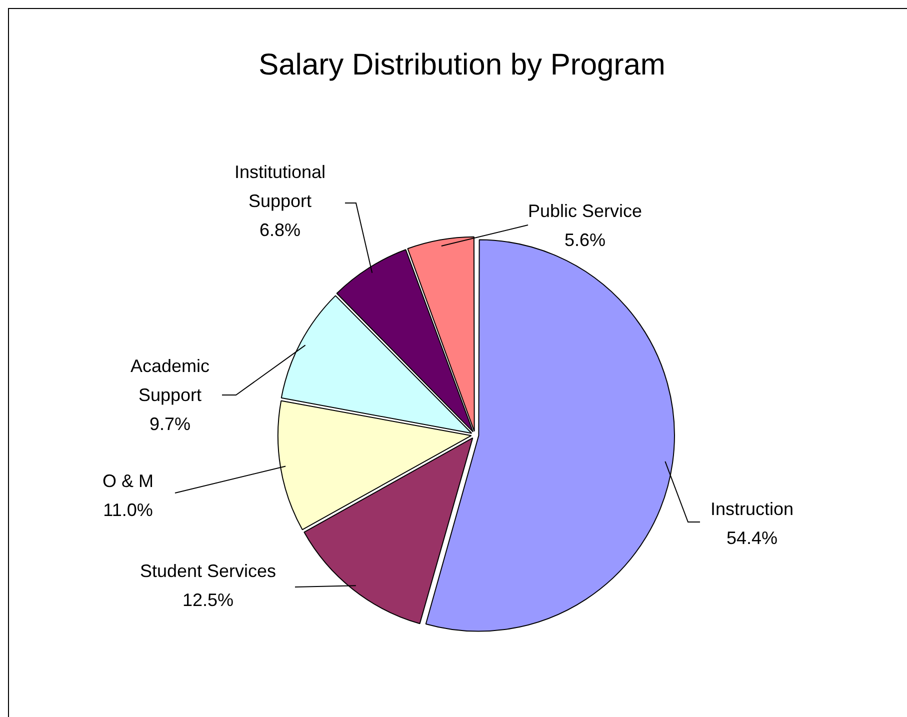 The height and width of the screenshot is (717, 907). What do you see at coordinates (170, 380) in the screenshot?
I see `slice-label: Academic Support` at bounding box center [170, 380].